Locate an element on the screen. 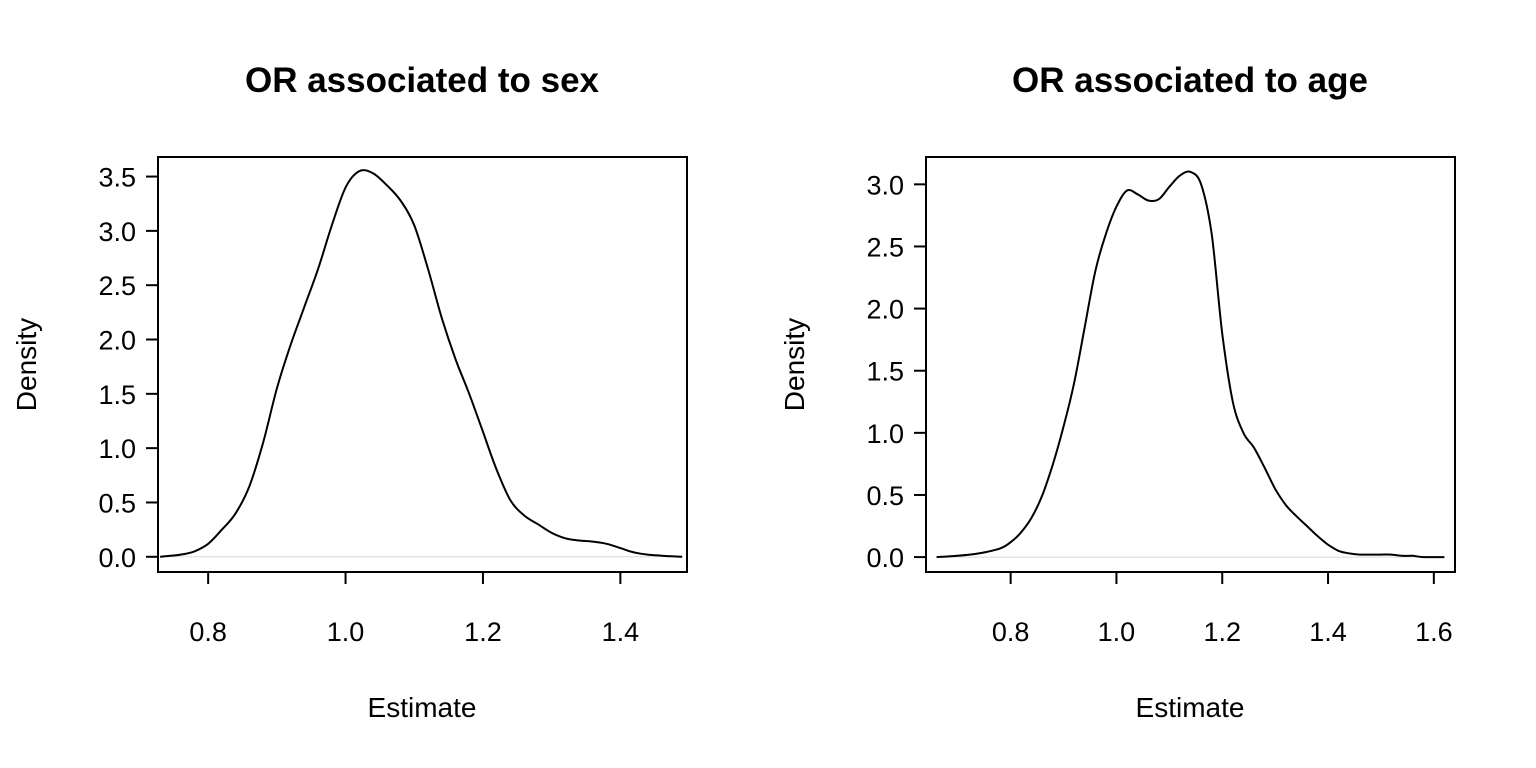 This screenshot has height=768, width=1536. x-tick-label: 1.6 is located at coordinates (1434, 632).